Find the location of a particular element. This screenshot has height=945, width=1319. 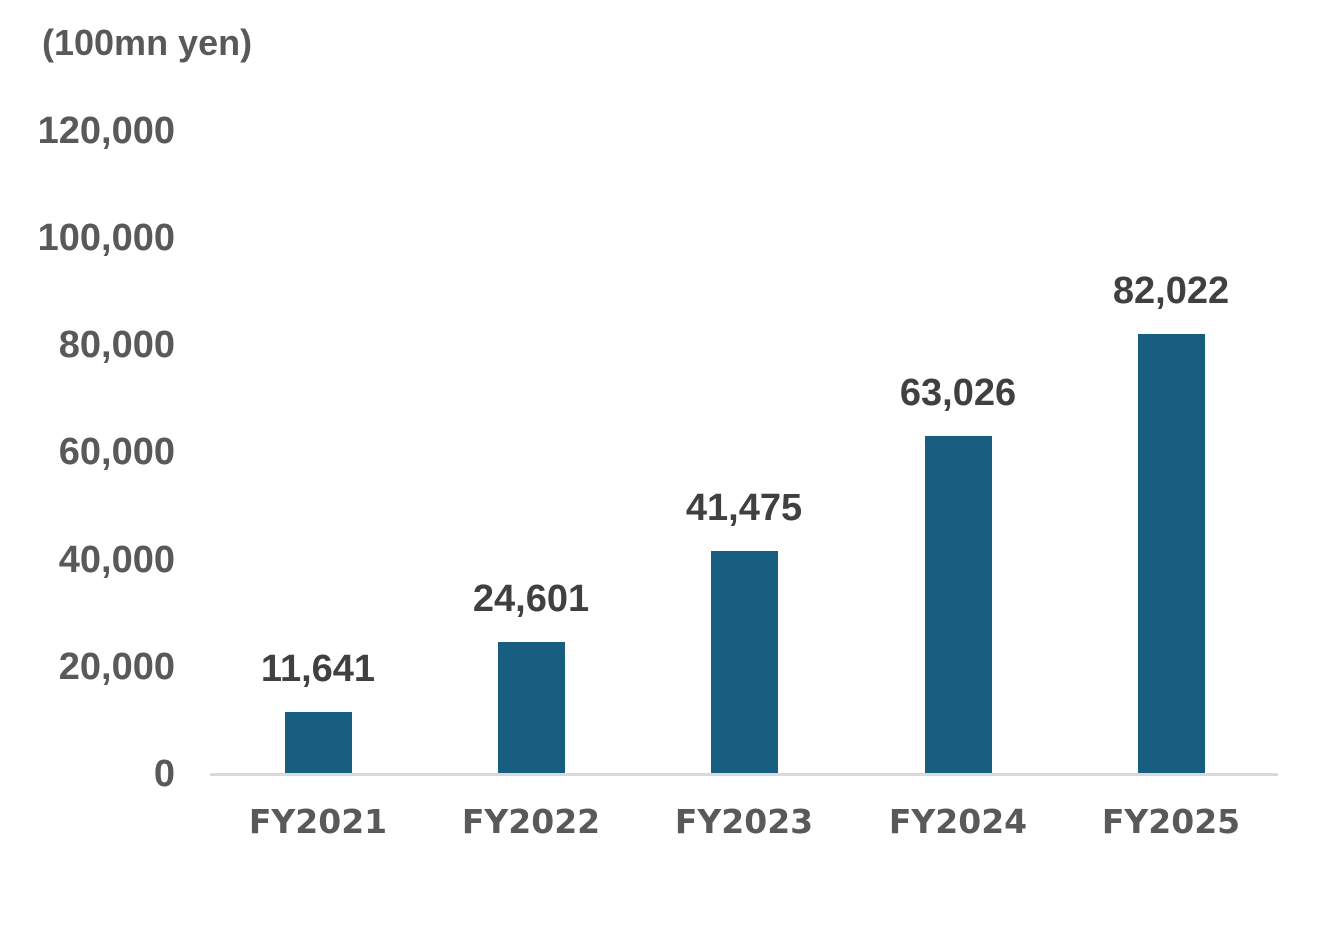

bar-fy2023 is located at coordinates (744, 662).